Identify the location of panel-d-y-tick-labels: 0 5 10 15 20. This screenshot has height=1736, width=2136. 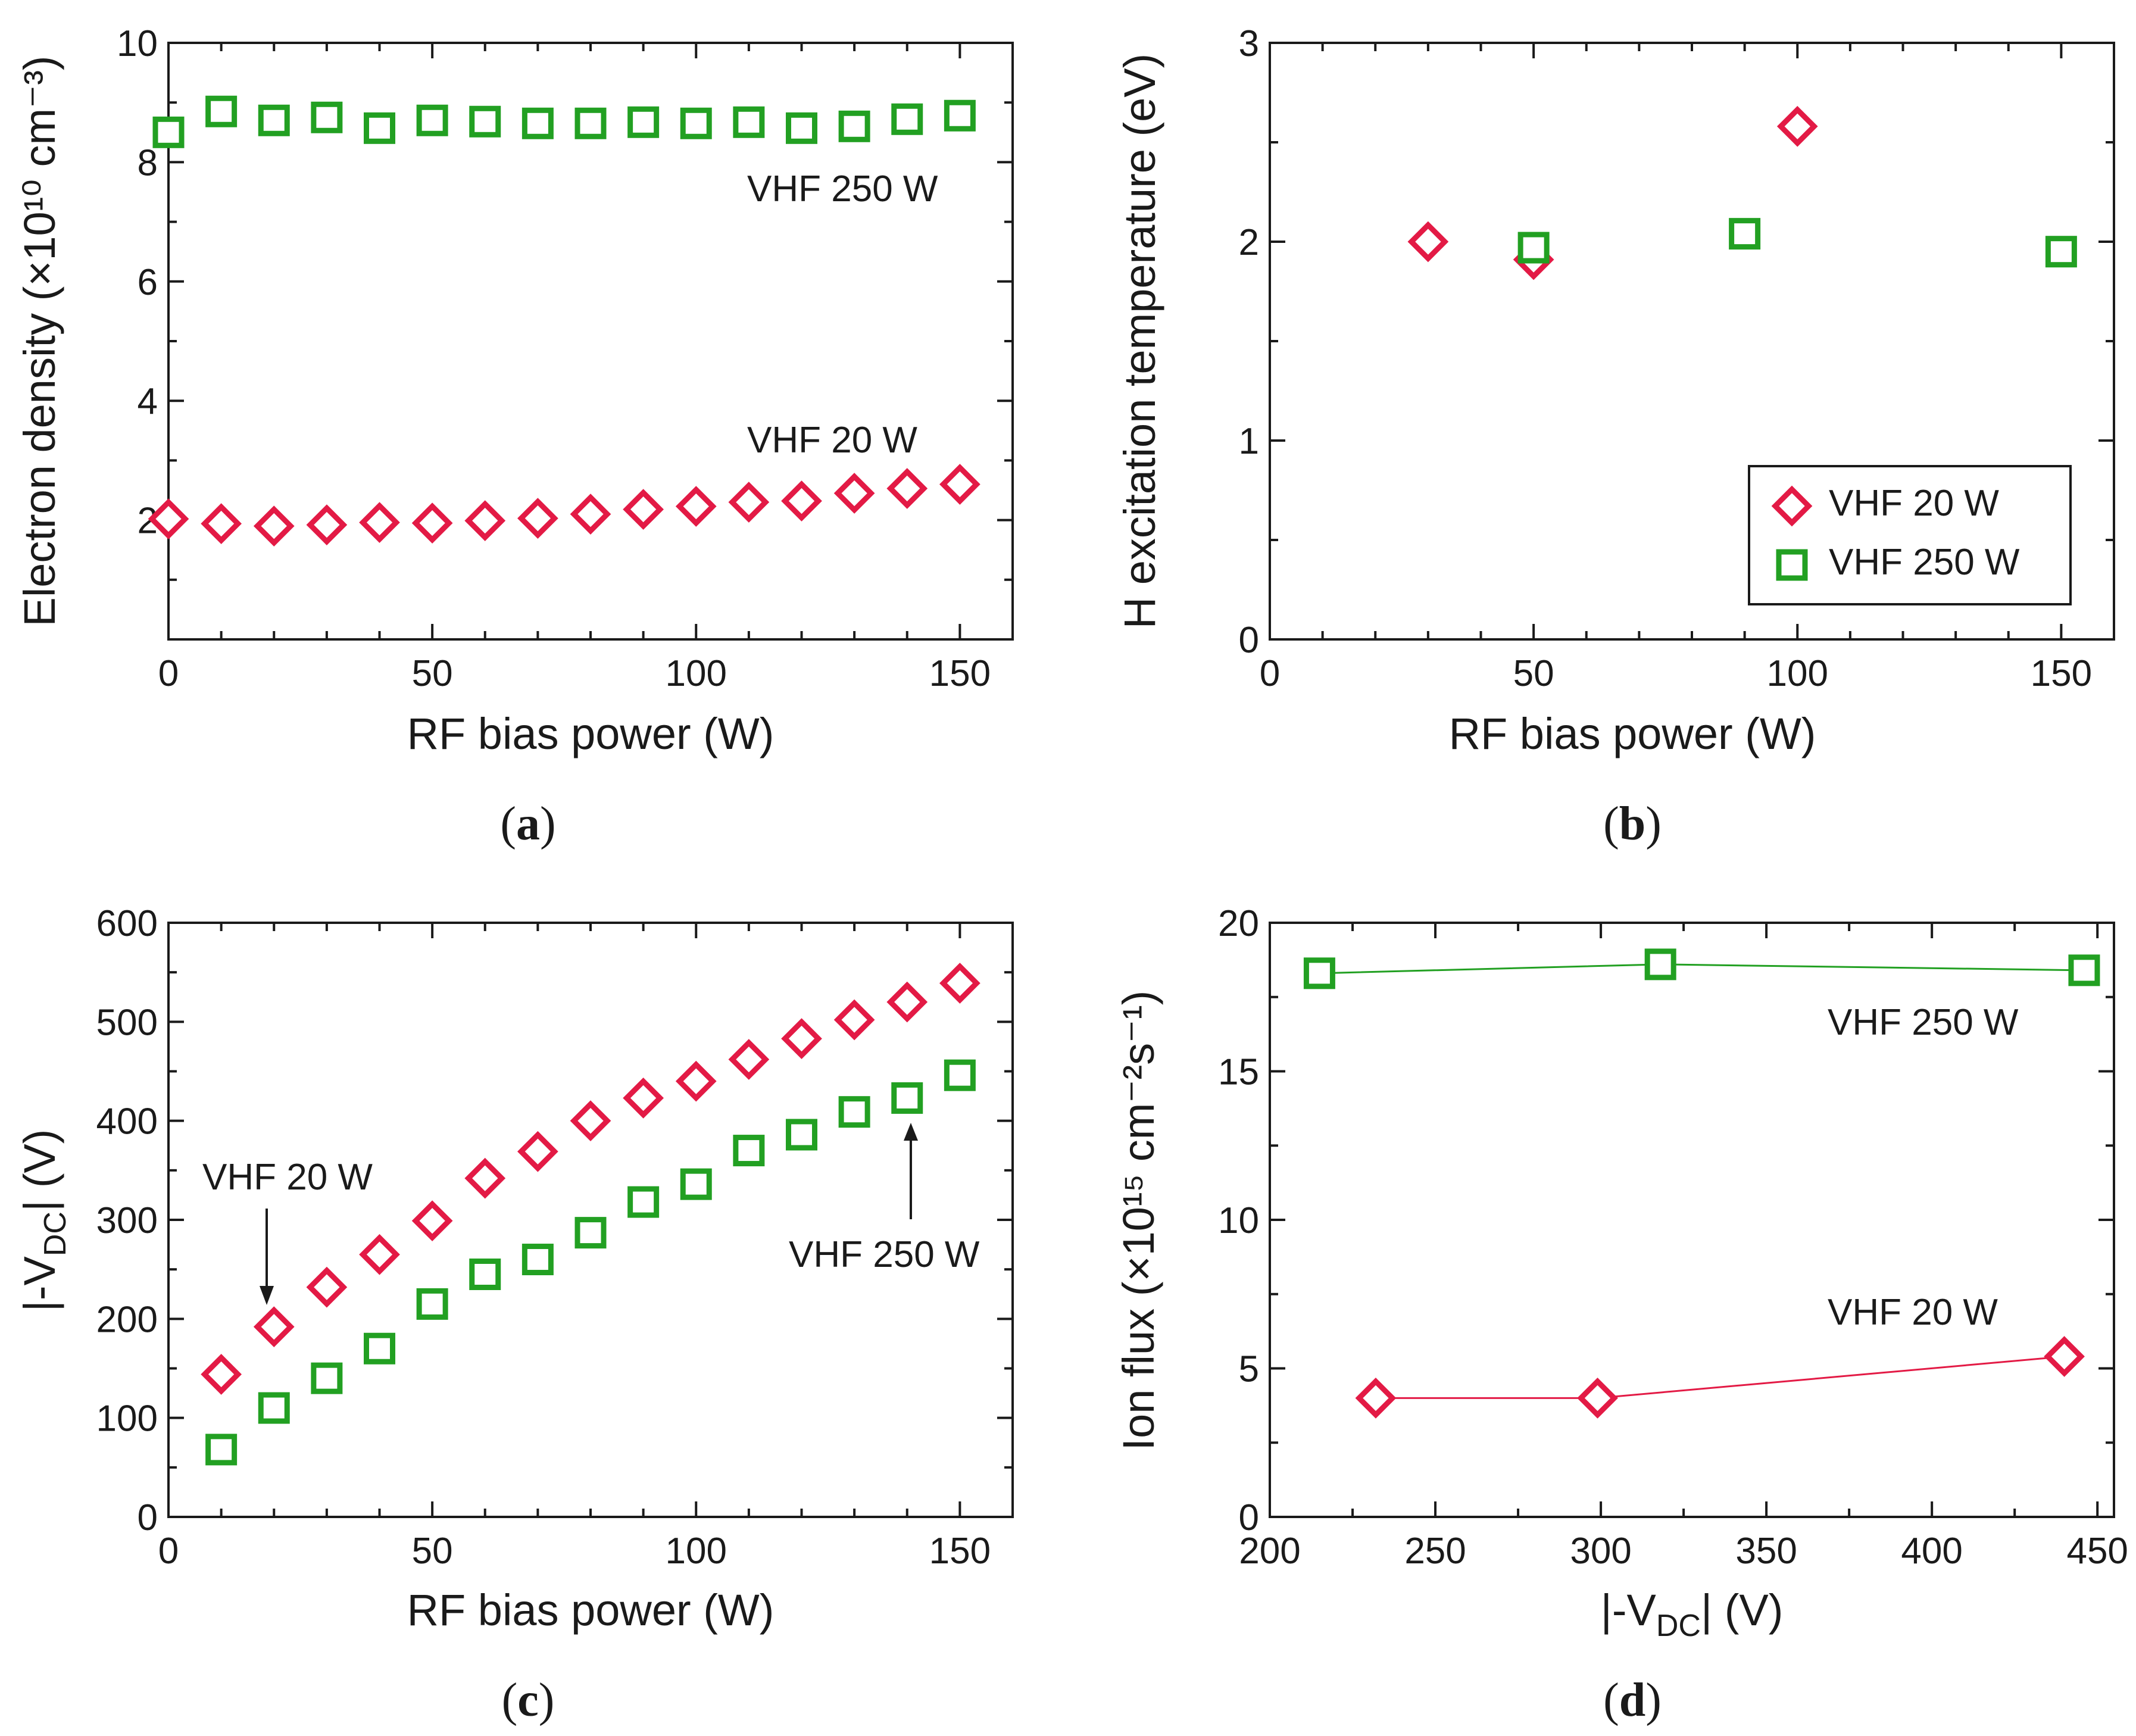
(1239, 1220).